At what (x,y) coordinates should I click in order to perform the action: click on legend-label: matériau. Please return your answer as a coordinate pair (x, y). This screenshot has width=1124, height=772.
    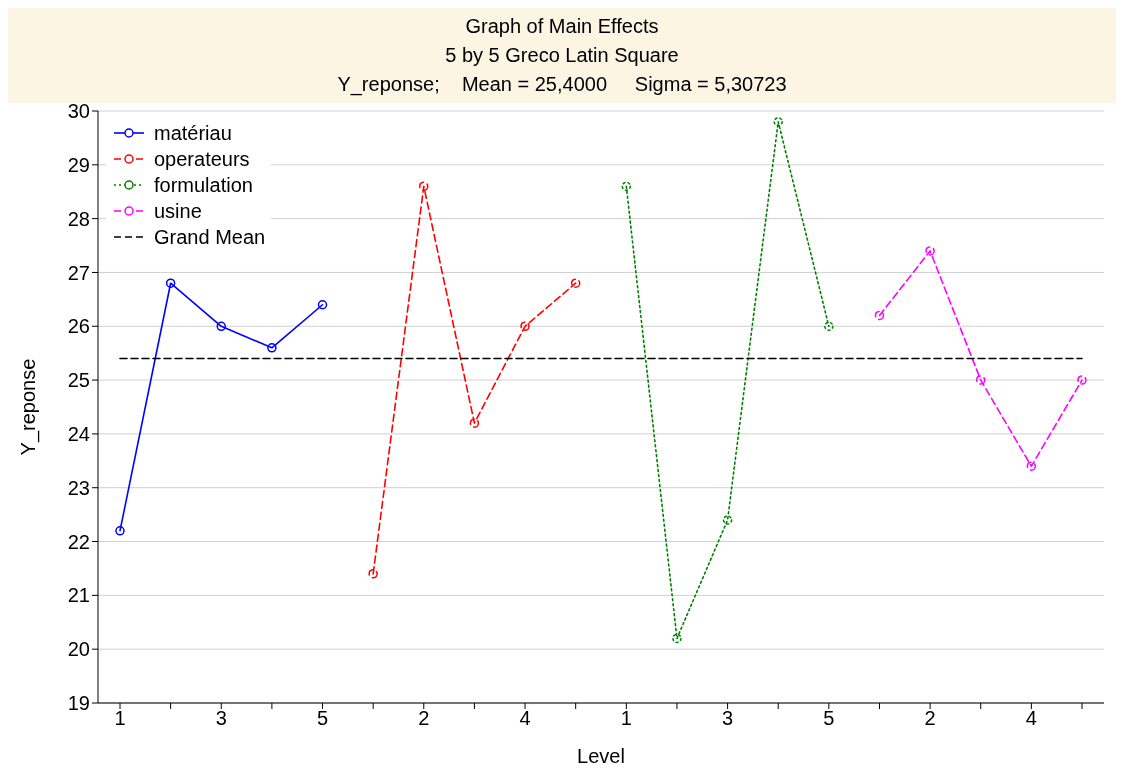
    Looking at the image, I should click on (193, 133).